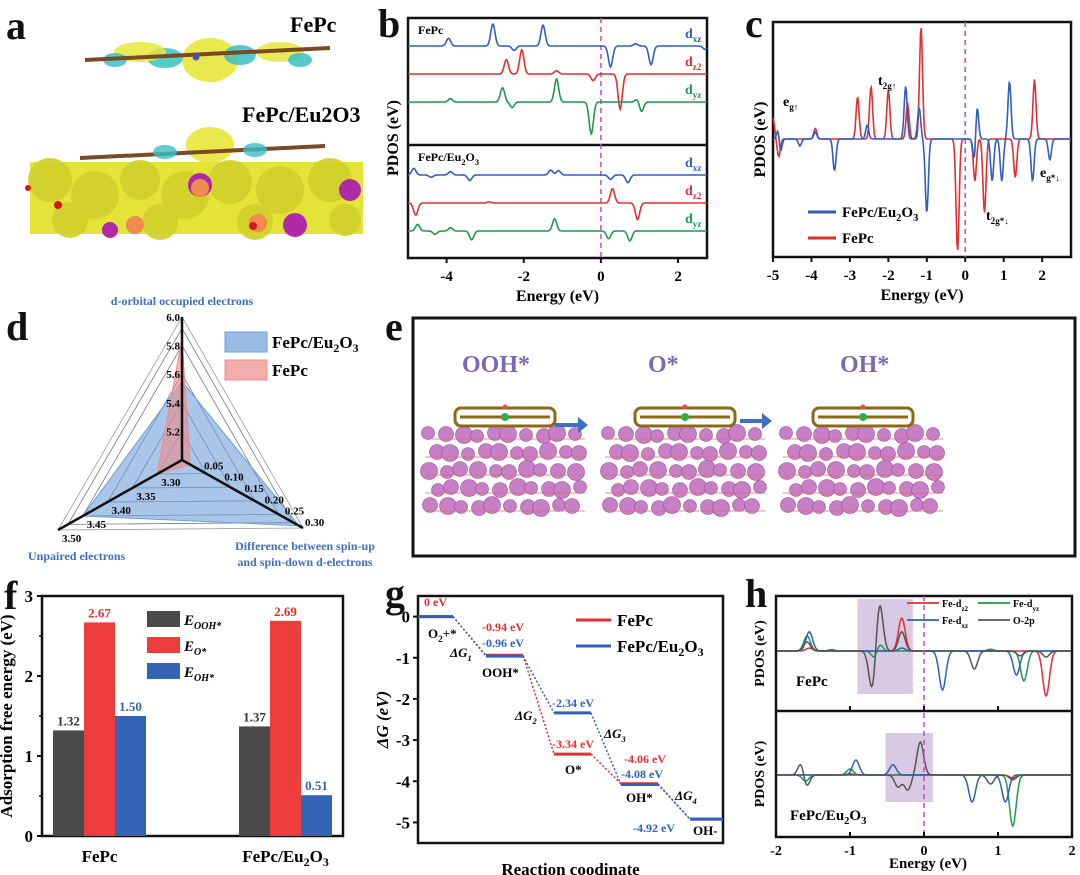 The image size is (1080, 875). I want to click on state-label: OOH*, so click(500, 672).